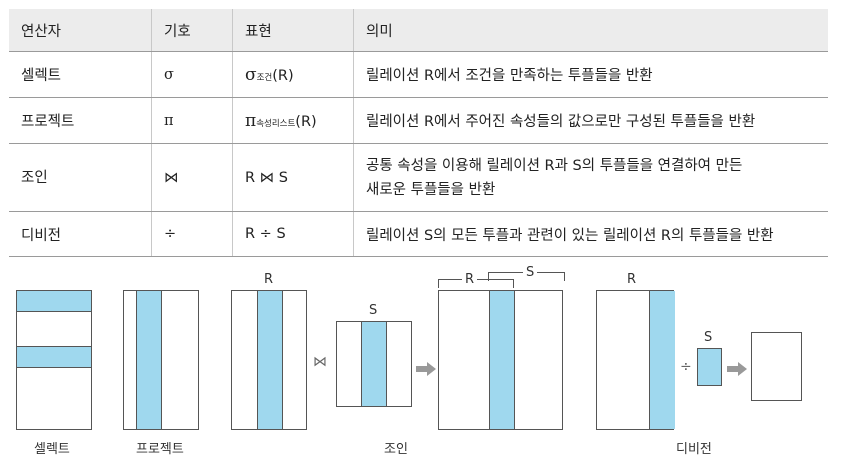 The width and height of the screenshot is (841, 460). I want to click on division-relation-s-box, so click(709, 367).